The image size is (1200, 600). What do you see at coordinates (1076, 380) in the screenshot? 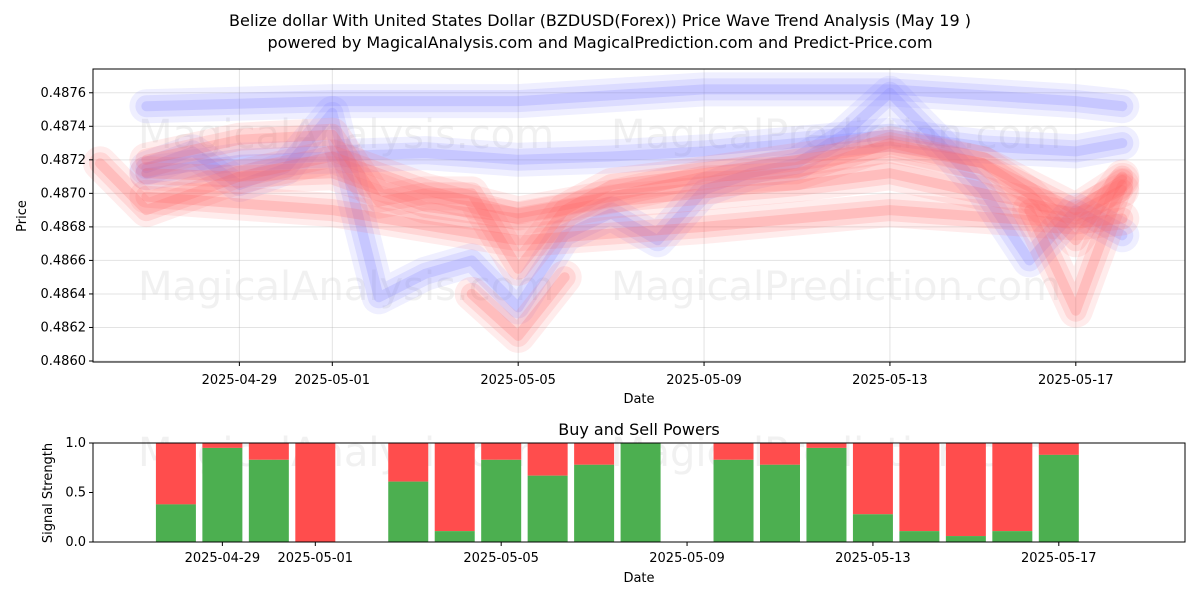
I see `main-x-tick-label: 2025-05-17` at bounding box center [1076, 380].